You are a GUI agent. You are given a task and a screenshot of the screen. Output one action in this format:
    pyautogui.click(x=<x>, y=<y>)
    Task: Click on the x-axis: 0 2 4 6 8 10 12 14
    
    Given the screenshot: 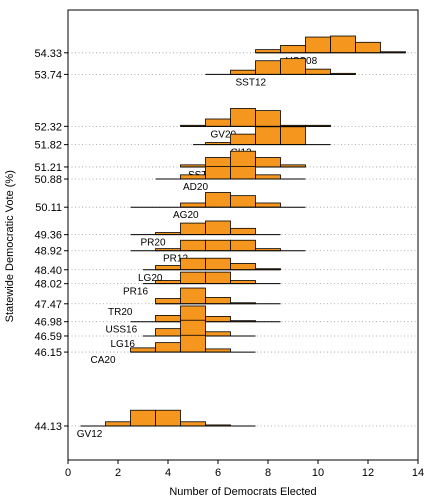 What is the action you would take?
    pyautogui.click(x=244, y=469)
    